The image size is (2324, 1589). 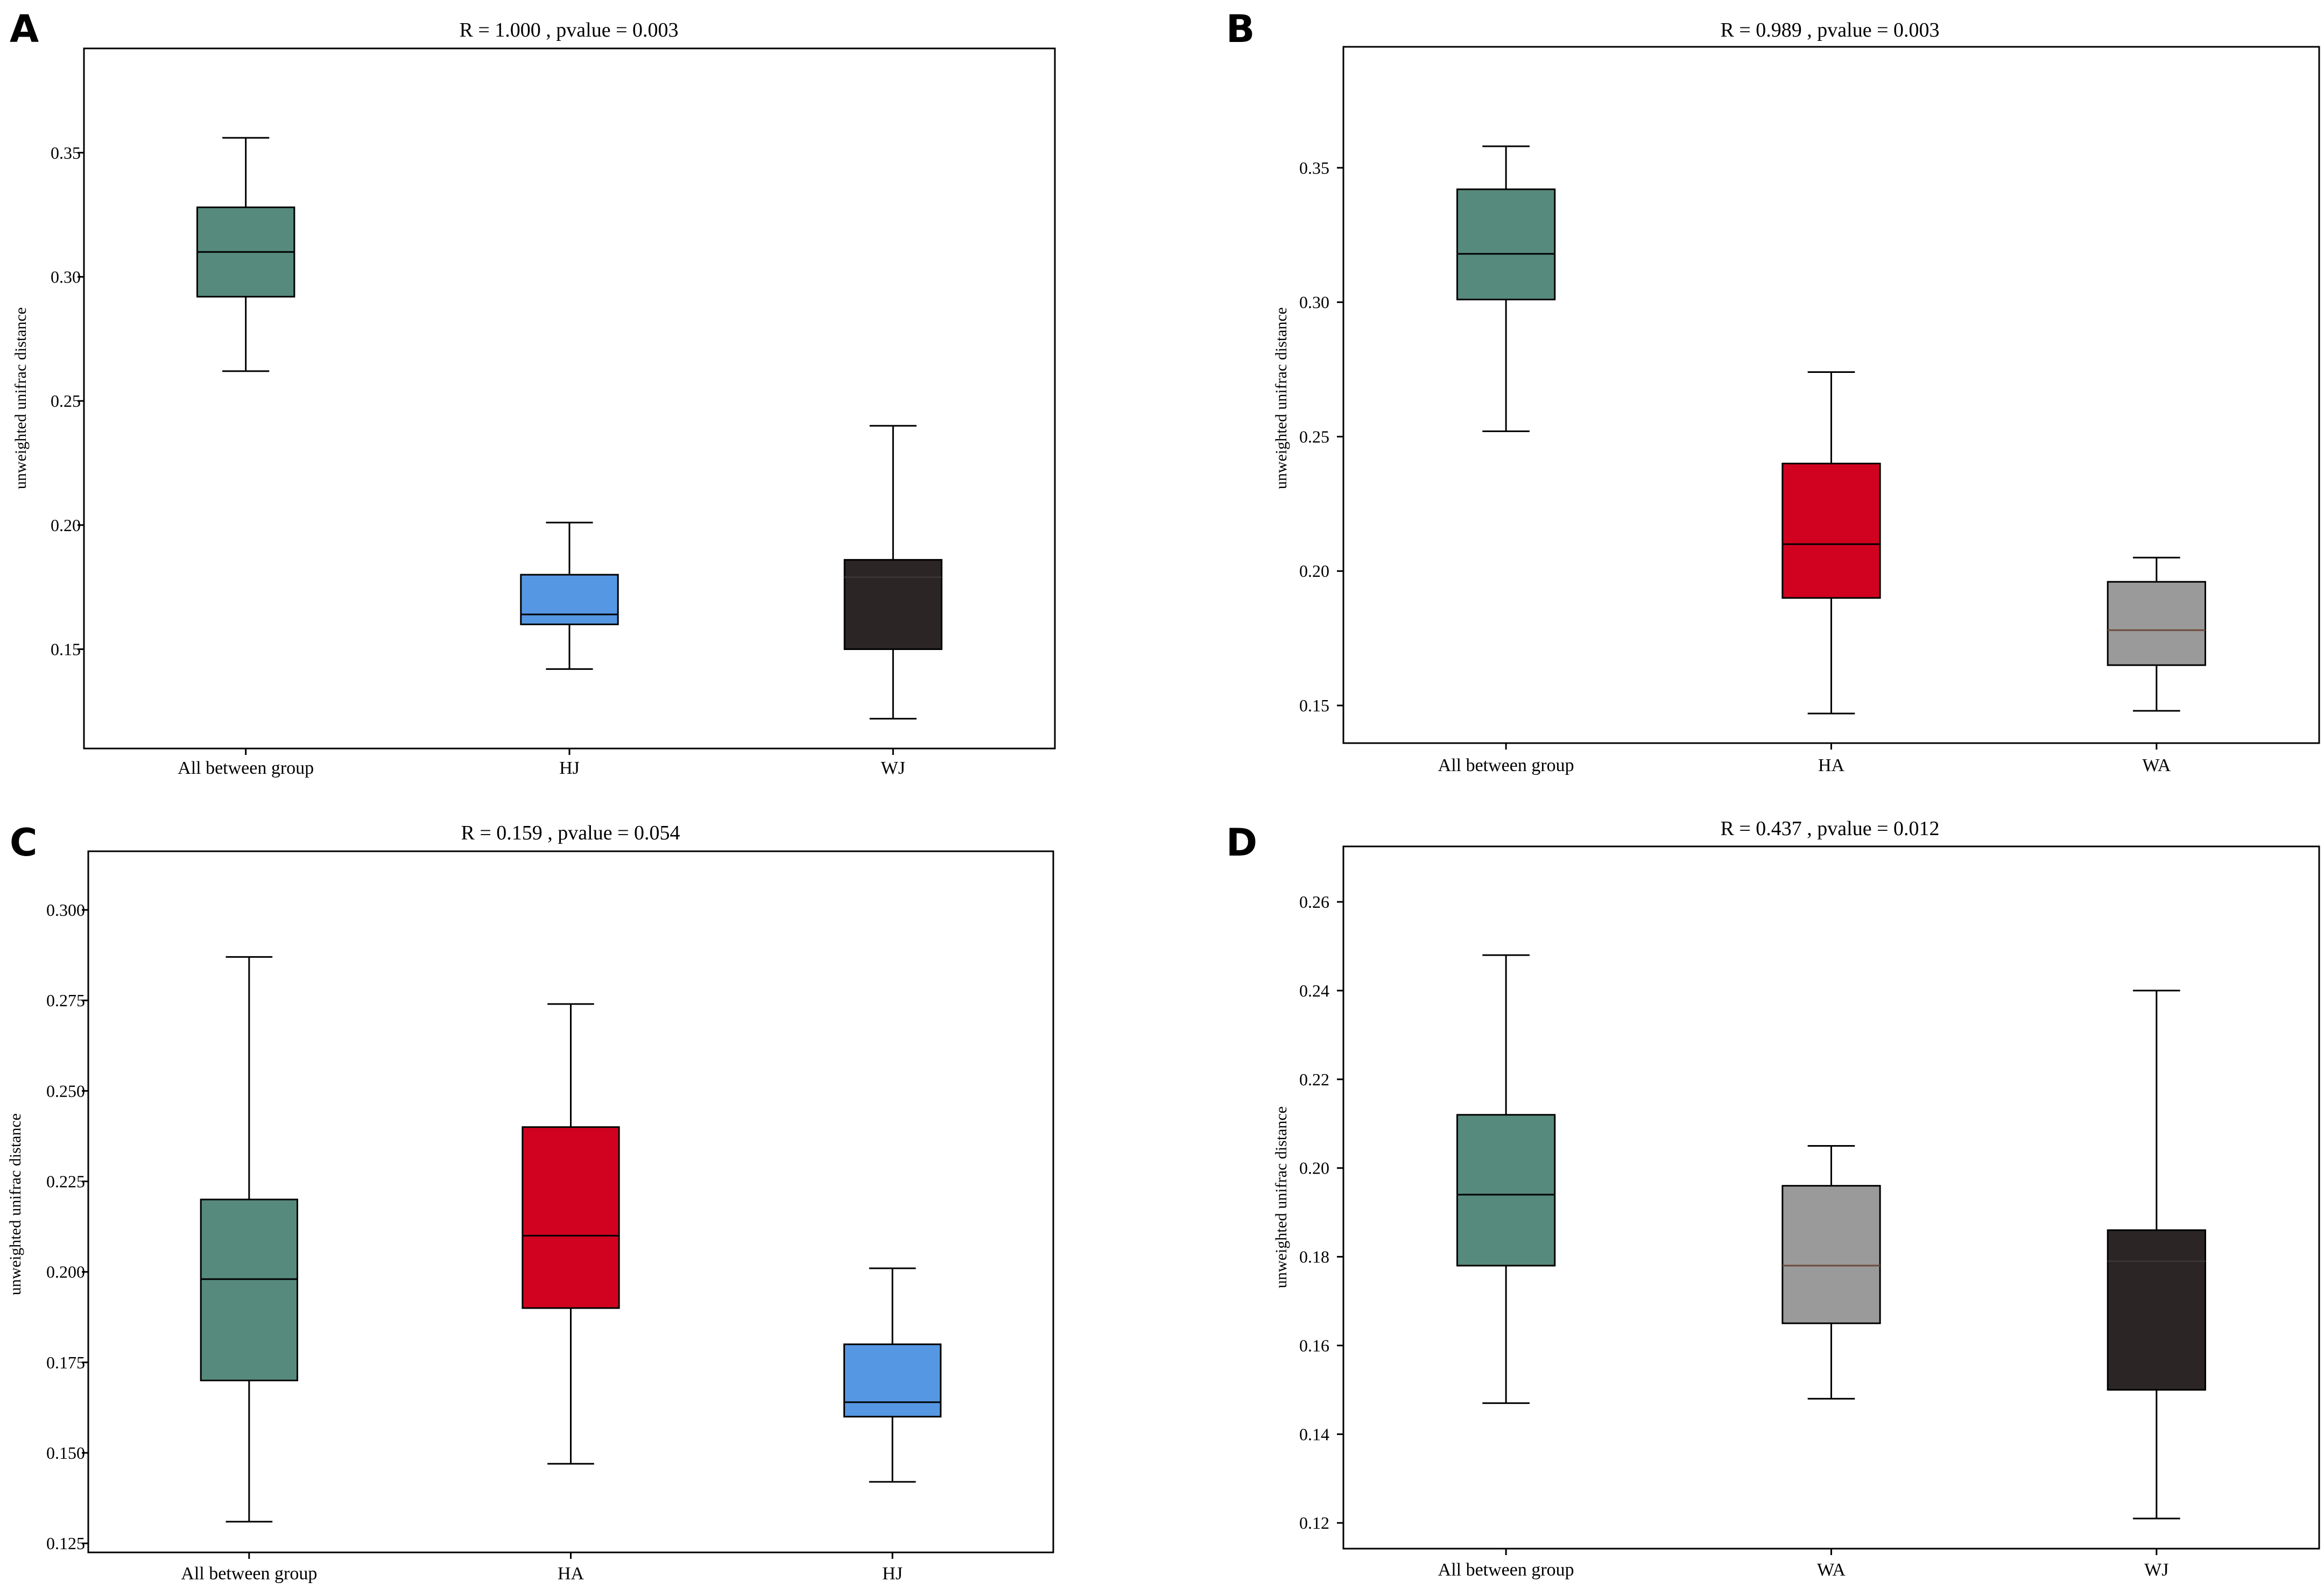 What do you see at coordinates (1314, 990) in the screenshot?
I see `y-tick-label: 0.24` at bounding box center [1314, 990].